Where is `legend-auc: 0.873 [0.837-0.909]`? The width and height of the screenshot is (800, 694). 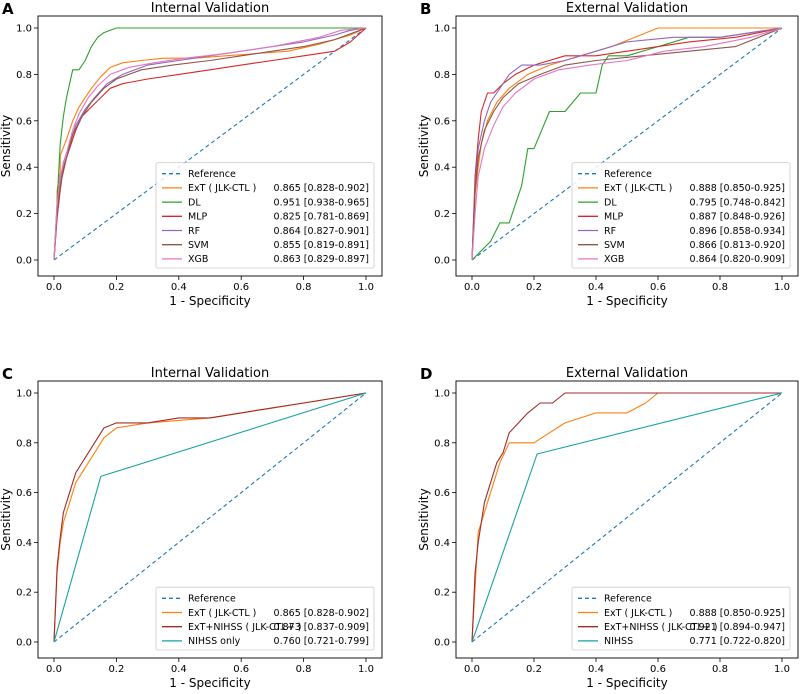
legend-auc: 0.873 [0.837-0.909] is located at coordinates (321, 627).